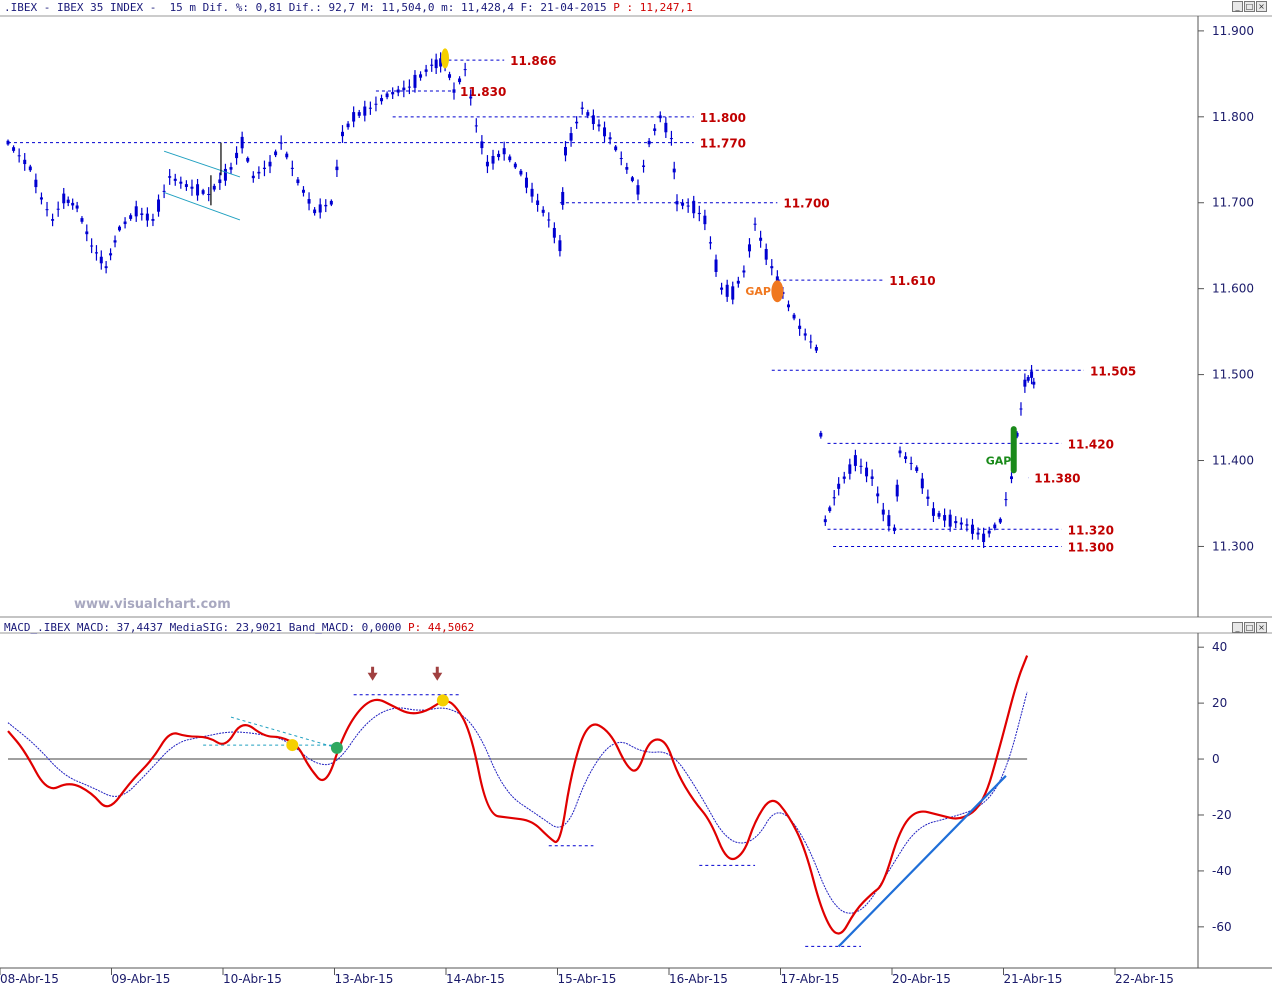 The image size is (1272, 993). Describe the element at coordinates (758, 291) in the screenshot. I see `gap-down-label: GAP` at that location.